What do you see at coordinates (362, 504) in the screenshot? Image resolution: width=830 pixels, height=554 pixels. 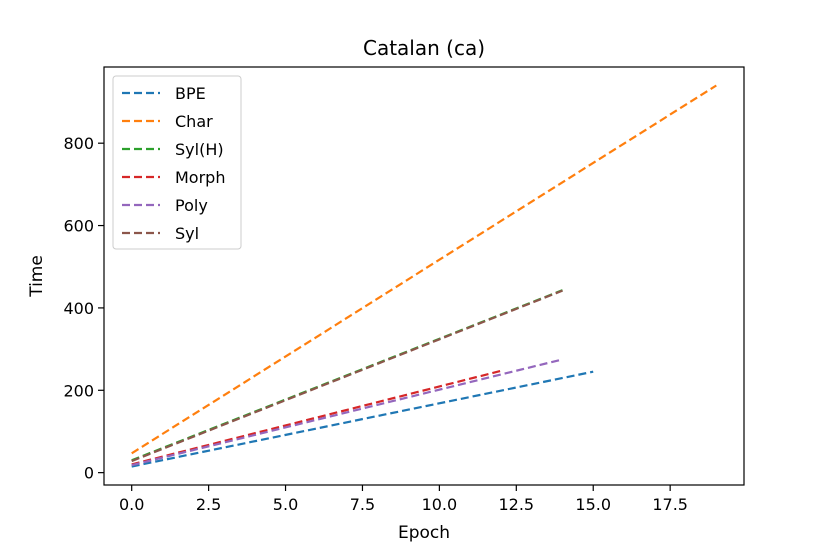 I see `x-tick-label: 7.5` at bounding box center [362, 504].